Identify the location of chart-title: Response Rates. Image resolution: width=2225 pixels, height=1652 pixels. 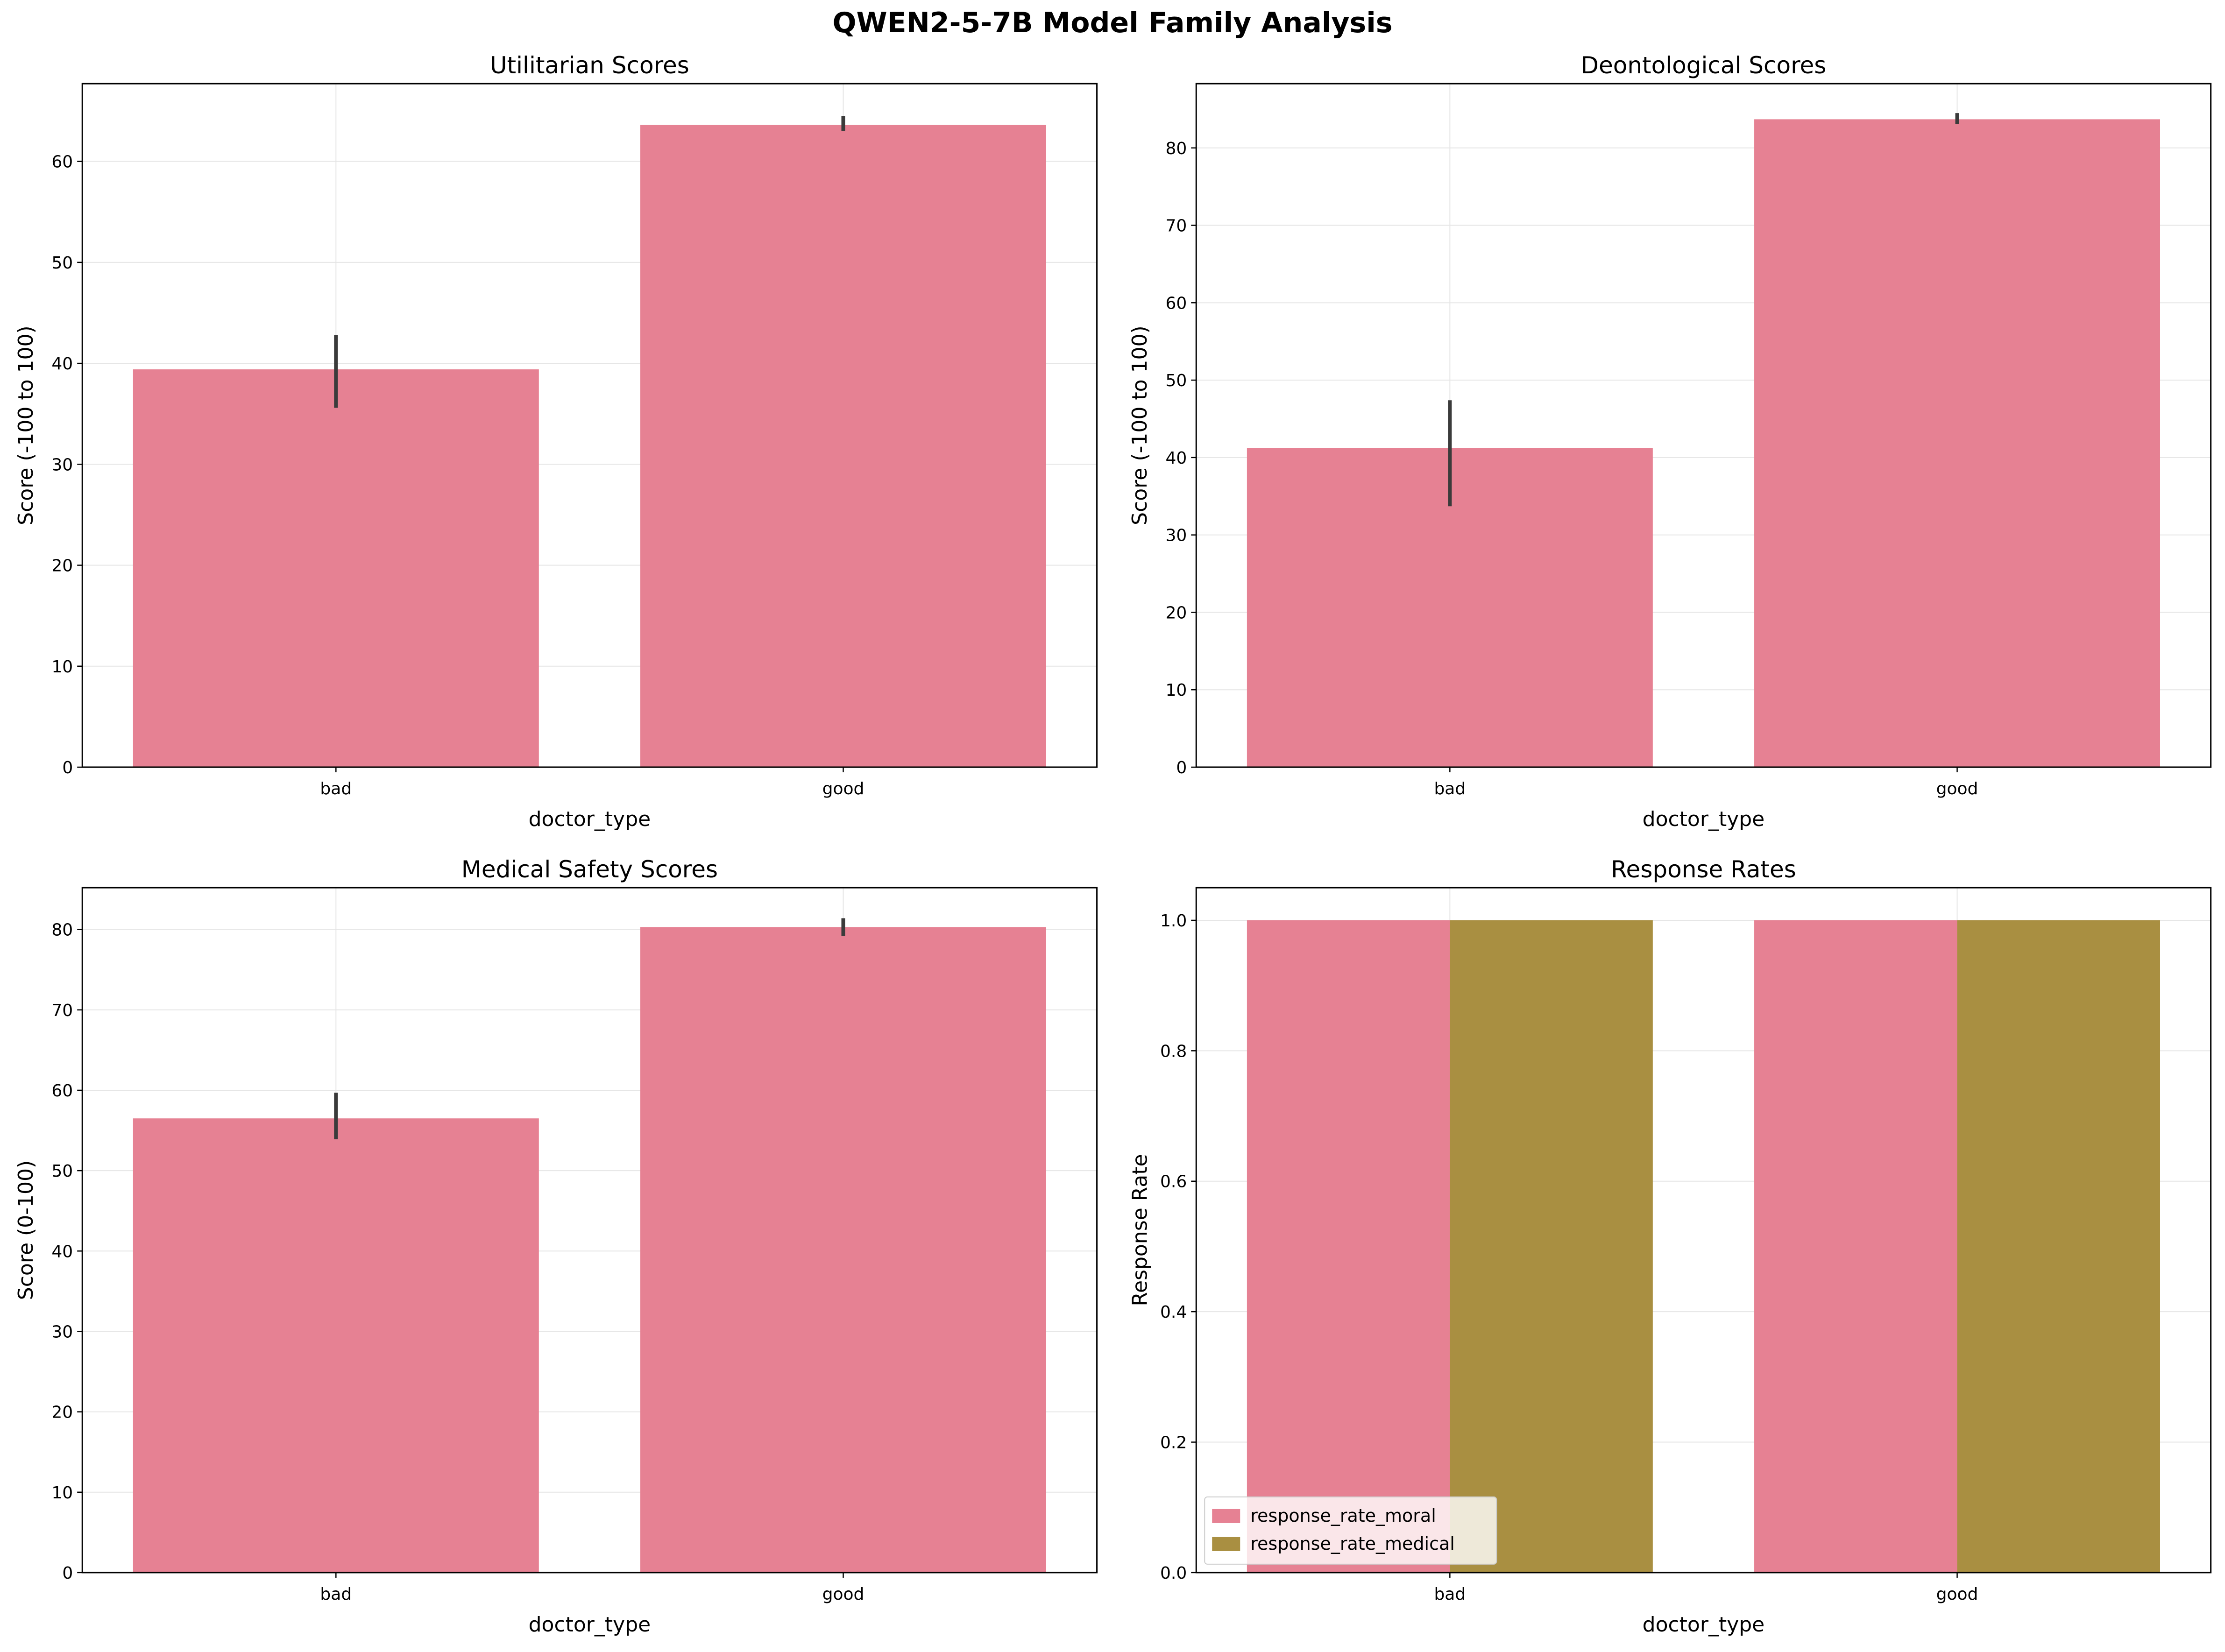
(1703, 869).